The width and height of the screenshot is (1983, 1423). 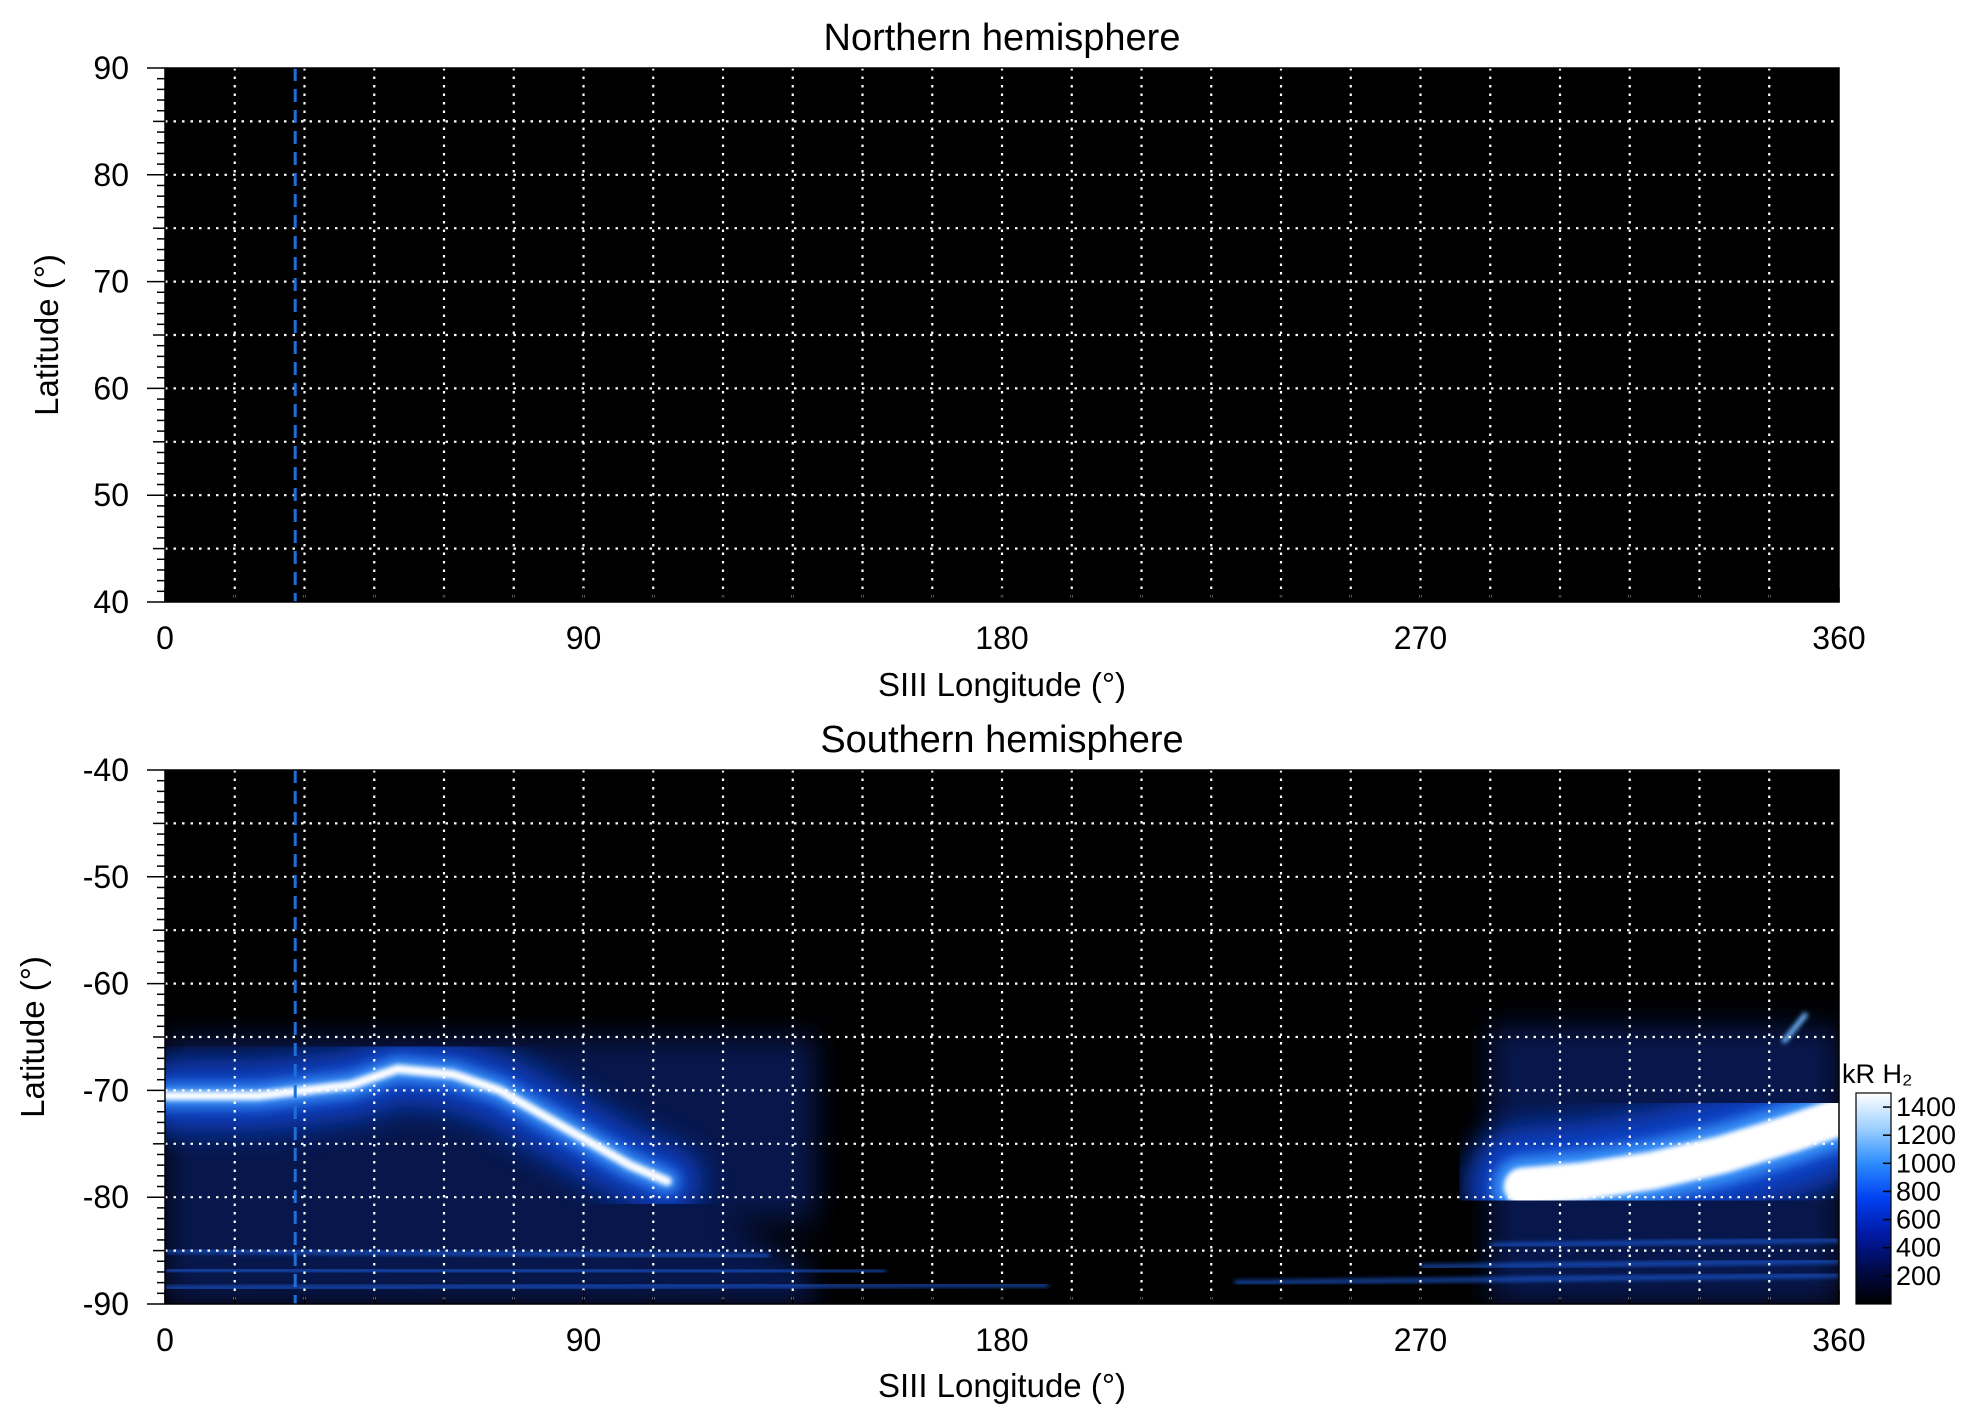 What do you see at coordinates (106, 1304) in the screenshot?
I see `y-tick-label: -90` at bounding box center [106, 1304].